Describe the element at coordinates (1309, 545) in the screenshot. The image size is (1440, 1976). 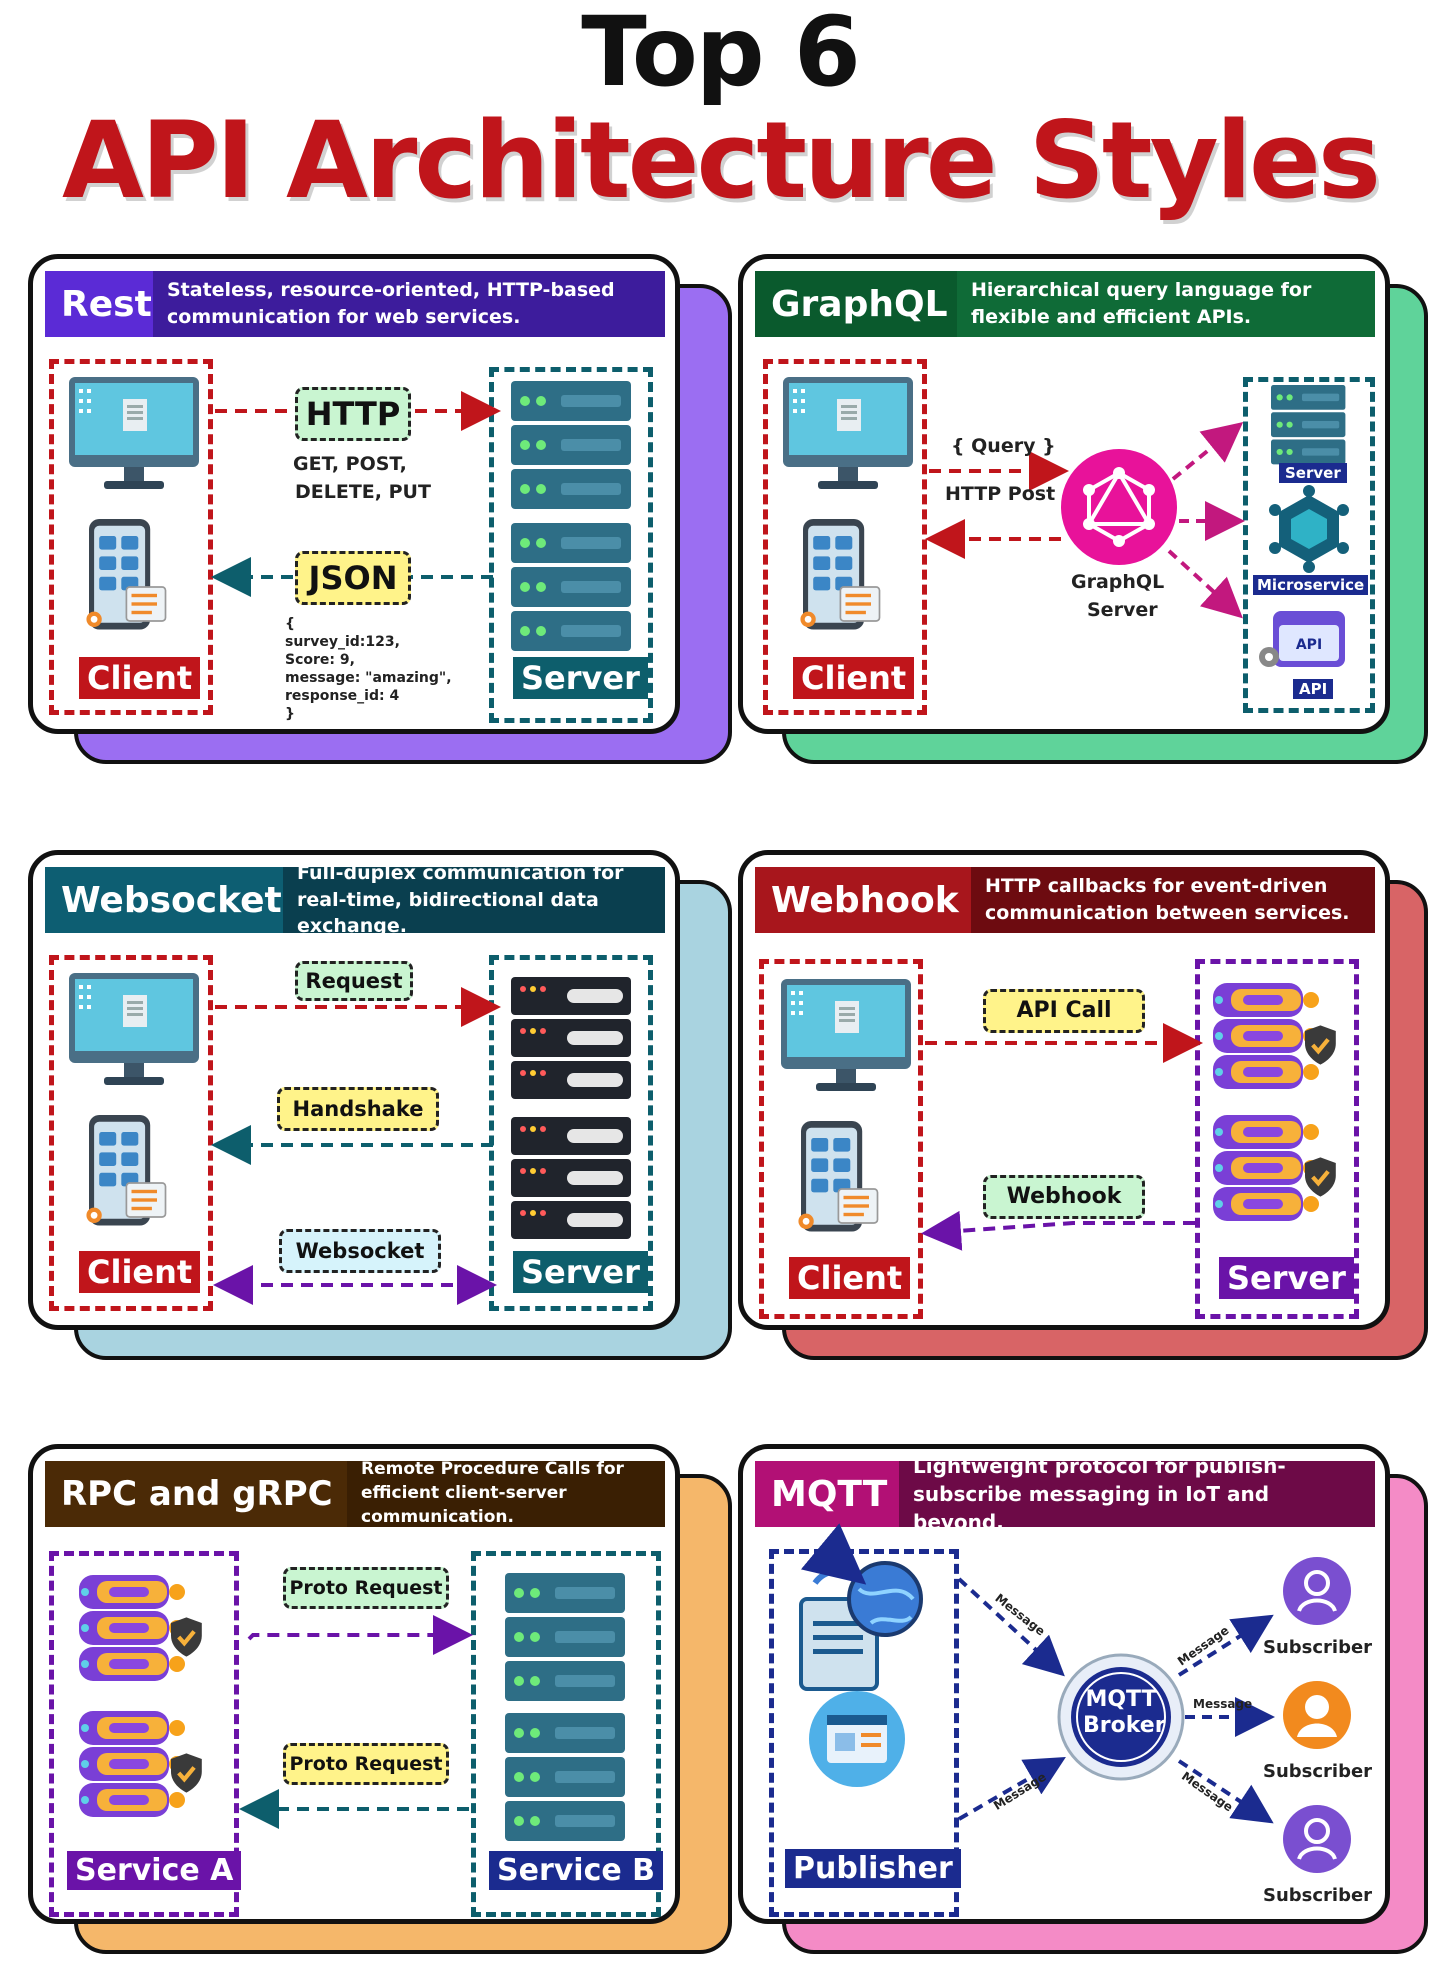
I see `graphql-targets-box` at that location.